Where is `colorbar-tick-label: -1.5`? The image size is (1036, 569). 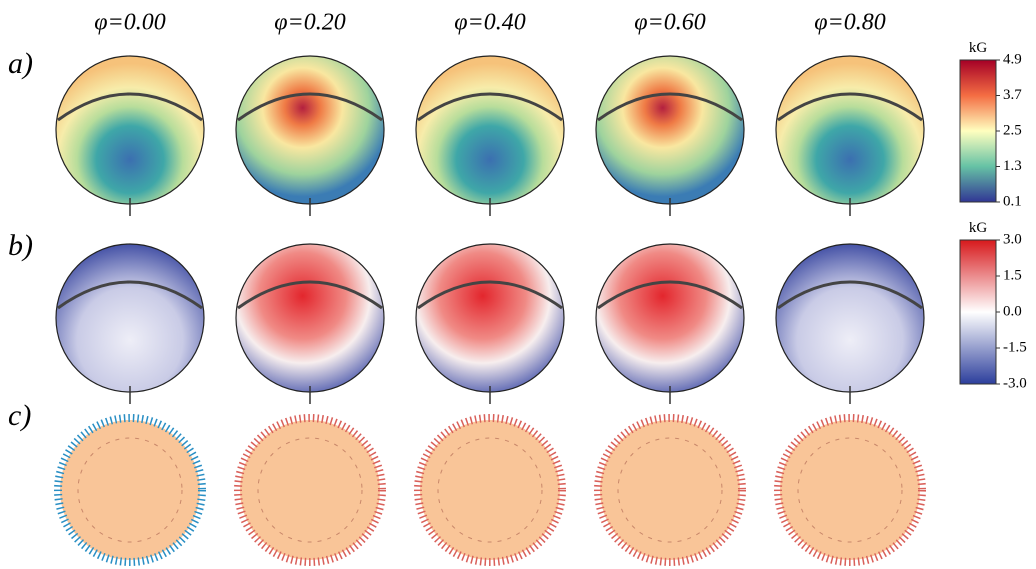
colorbar-tick-label: -1.5 is located at coordinates (1015, 347).